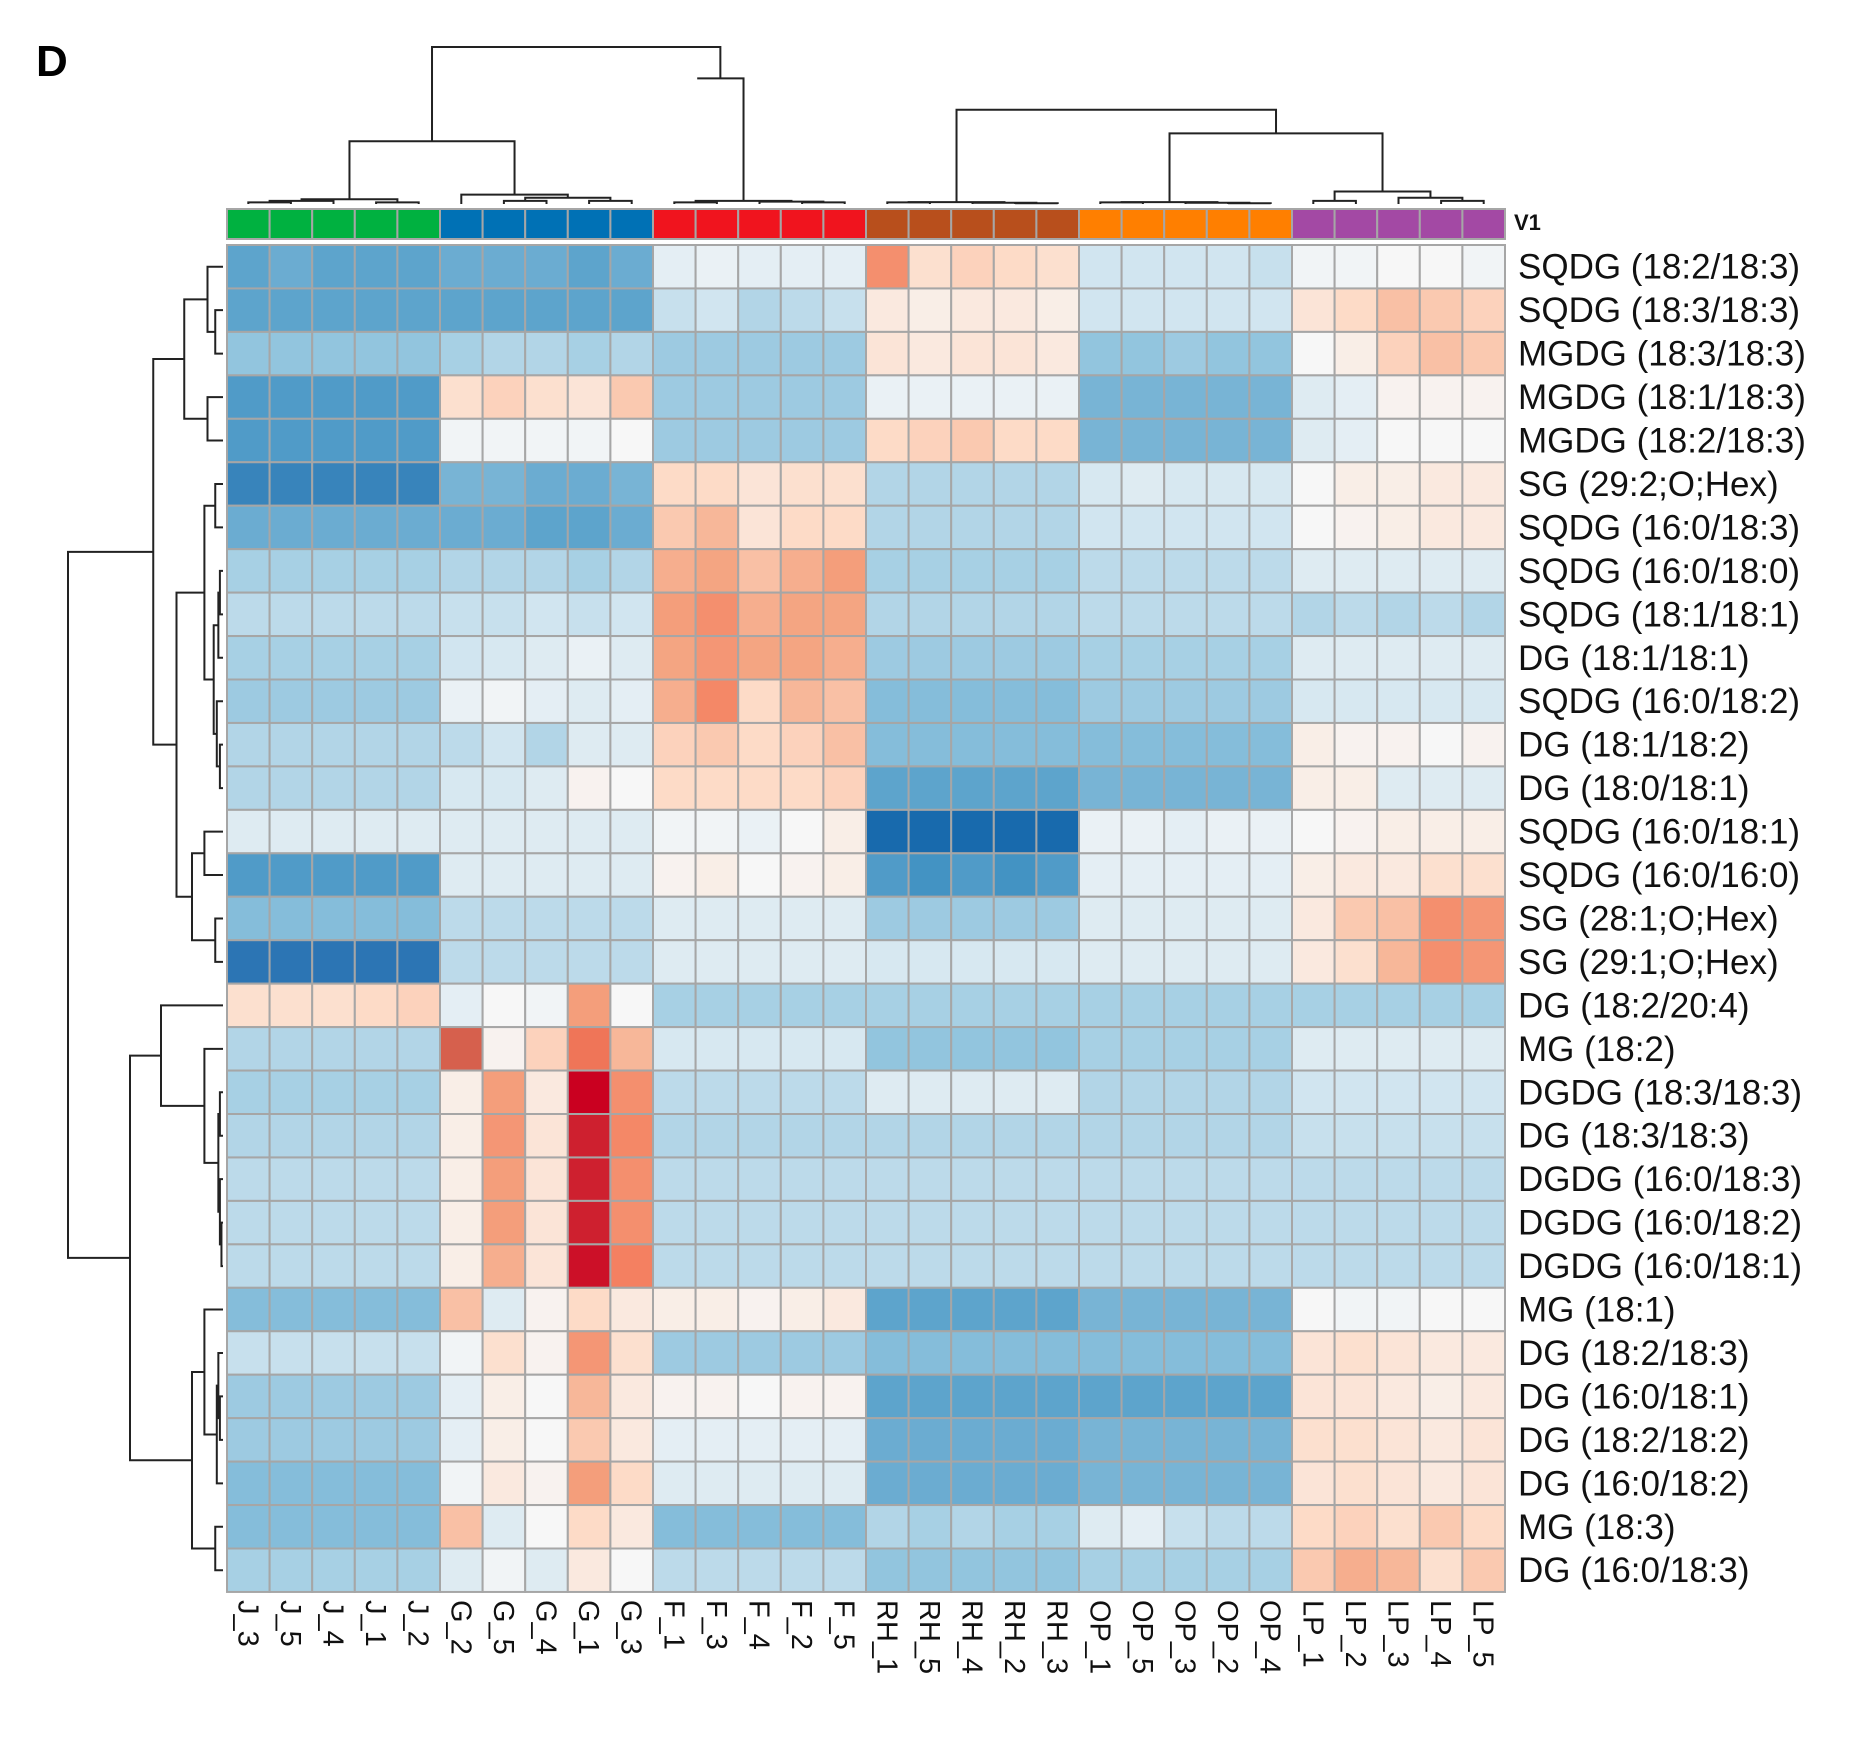 The image size is (1865, 1748). What do you see at coordinates (1634, 1440) in the screenshot?
I see `row-label: DG (18:2/18:2)` at bounding box center [1634, 1440].